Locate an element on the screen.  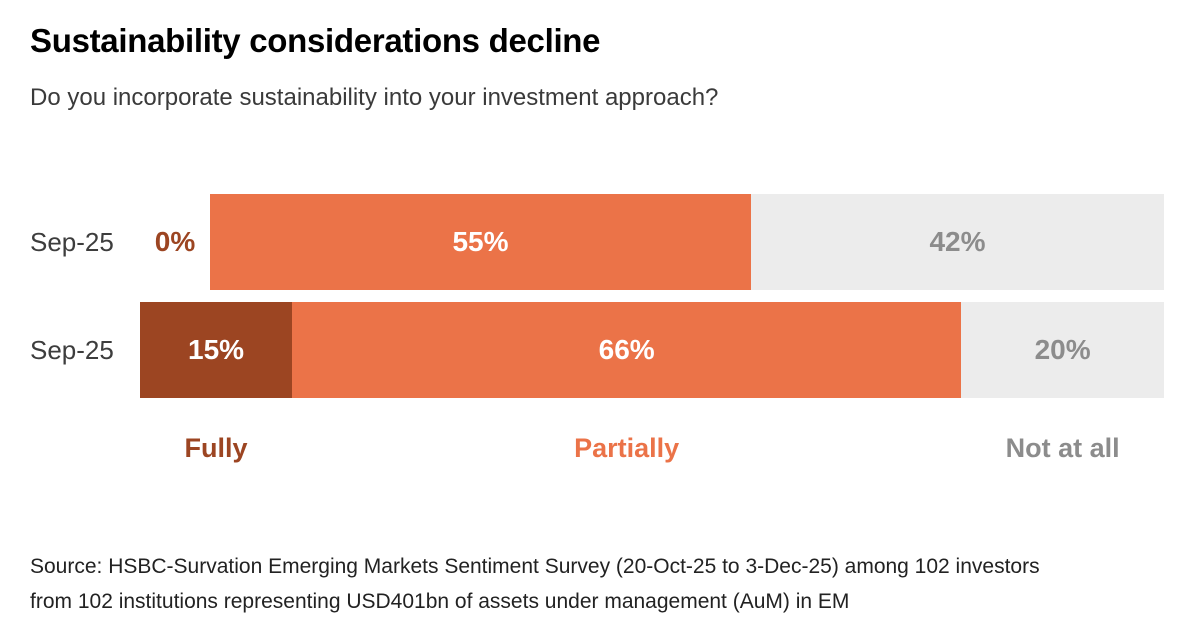
bar-track: 0% 55% 42% is located at coordinates (652, 242).